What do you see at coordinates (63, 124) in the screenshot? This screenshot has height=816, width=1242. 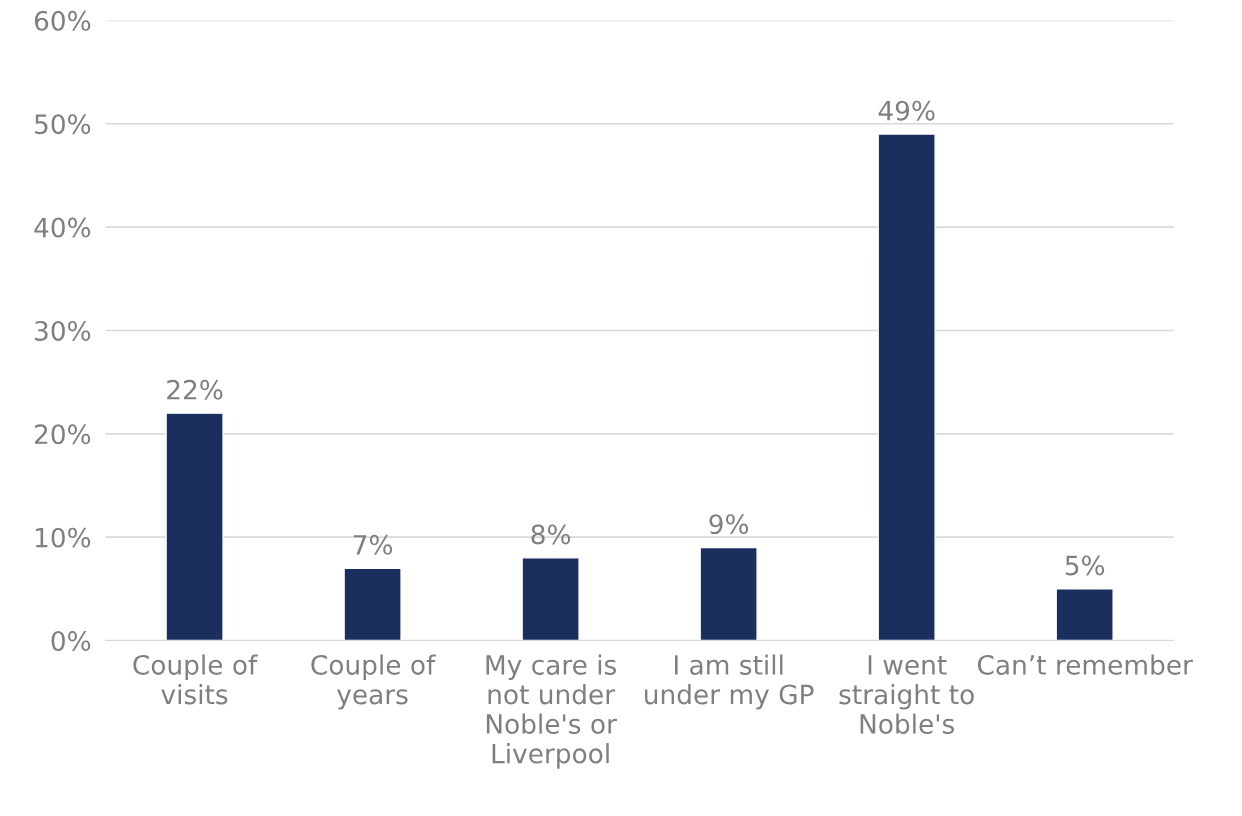 I see `y-tick-label: 50%` at bounding box center [63, 124].